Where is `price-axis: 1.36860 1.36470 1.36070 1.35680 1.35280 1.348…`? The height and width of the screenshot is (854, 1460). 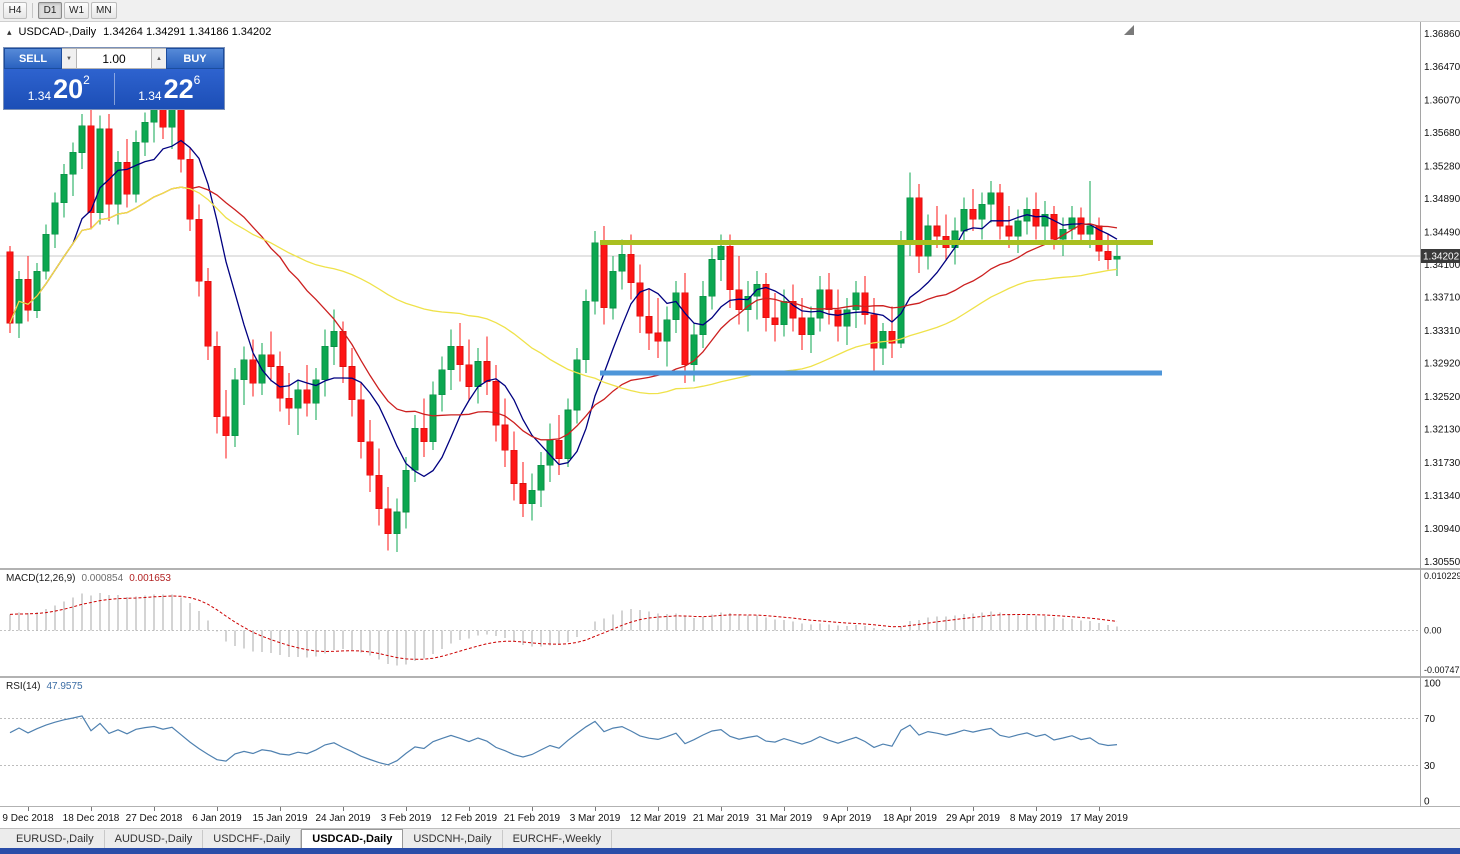 price-axis: 1.36860 1.36470 1.36070 1.35680 1.35280 1.348… is located at coordinates (1442, 298).